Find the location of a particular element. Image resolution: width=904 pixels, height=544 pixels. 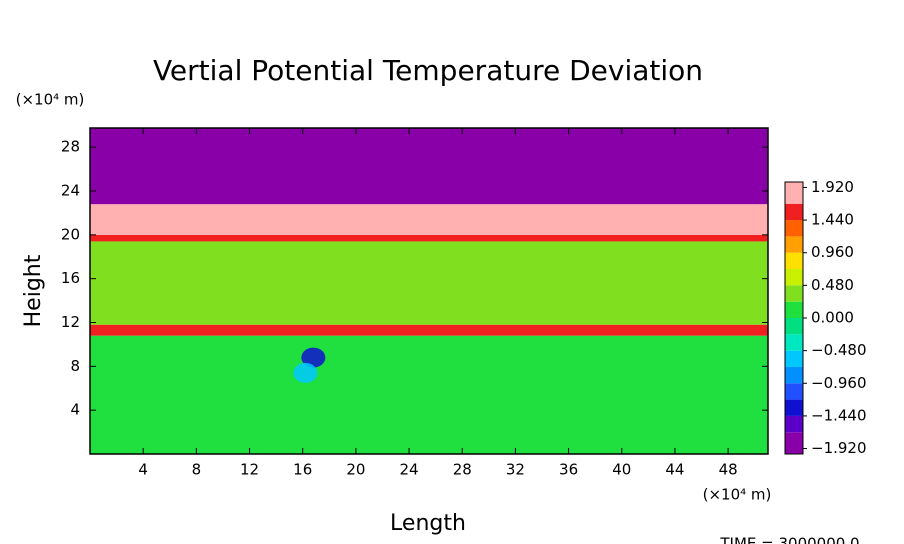

colorbar-tick-label: 0.000 is located at coordinates (832, 318).